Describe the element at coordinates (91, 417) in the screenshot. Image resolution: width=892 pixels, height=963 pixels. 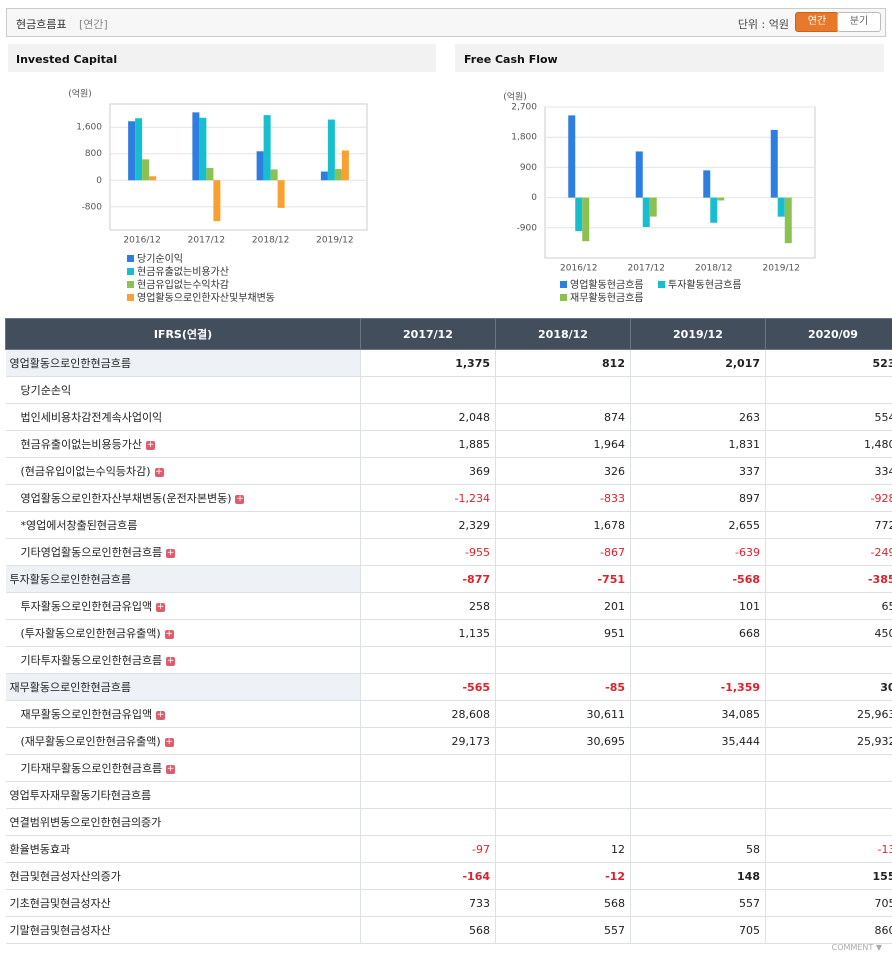
I see `row-label: 법인세비용차감전계속사업이익` at that location.